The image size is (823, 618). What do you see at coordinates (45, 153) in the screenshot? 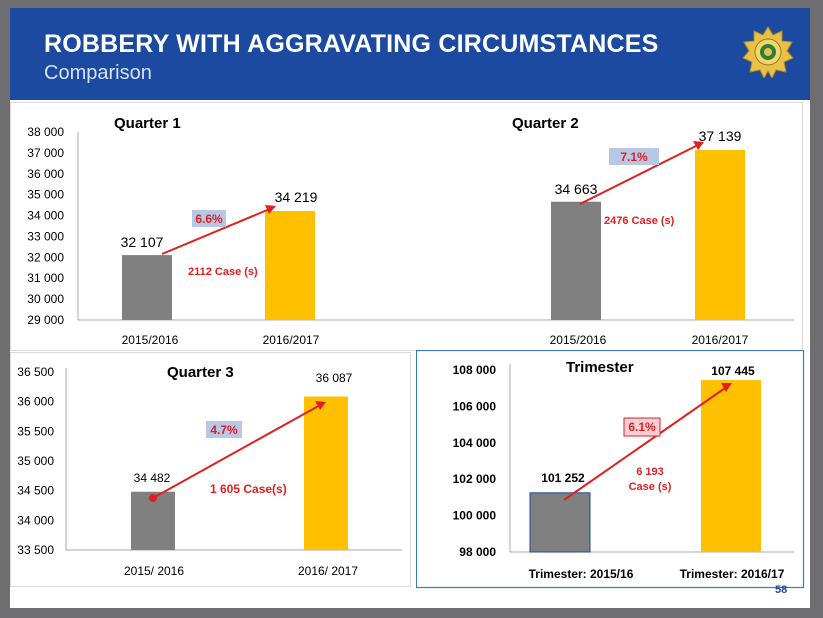
I see `q1-y-tick-8: 37 000` at bounding box center [45, 153].